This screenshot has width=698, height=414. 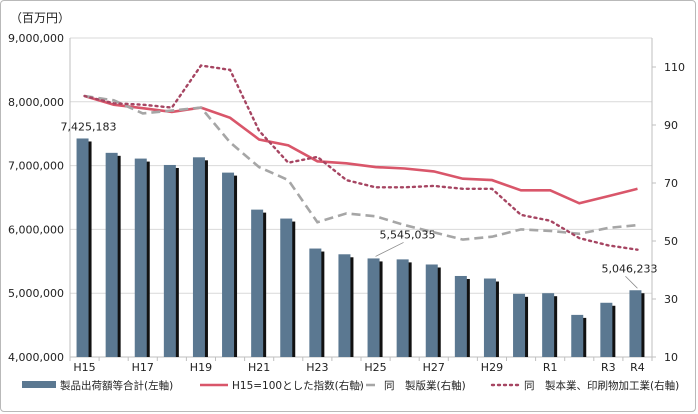 What do you see at coordinates (36, 102) in the screenshot?
I see `y-tick-label-left: 8,000,000` at bounding box center [36, 102].